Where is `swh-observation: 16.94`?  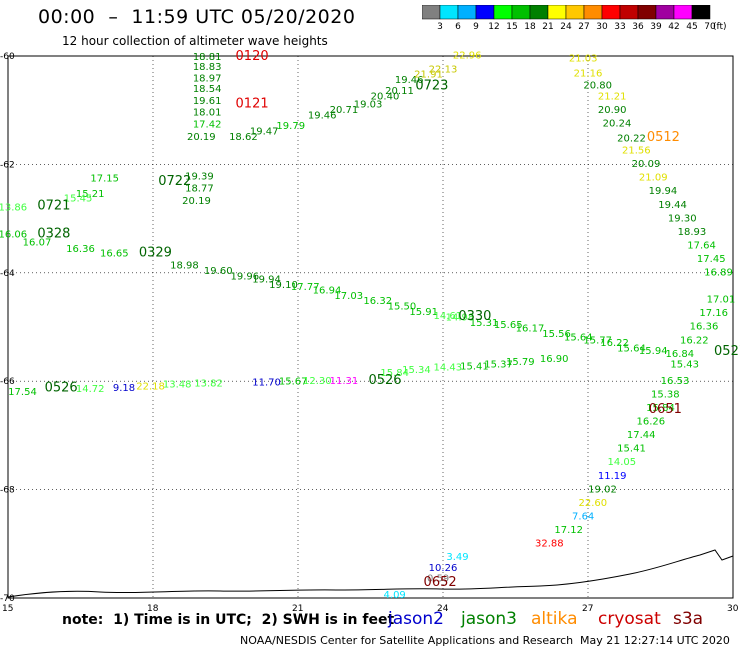
swh-observation: 16.94 is located at coordinates (327, 290).